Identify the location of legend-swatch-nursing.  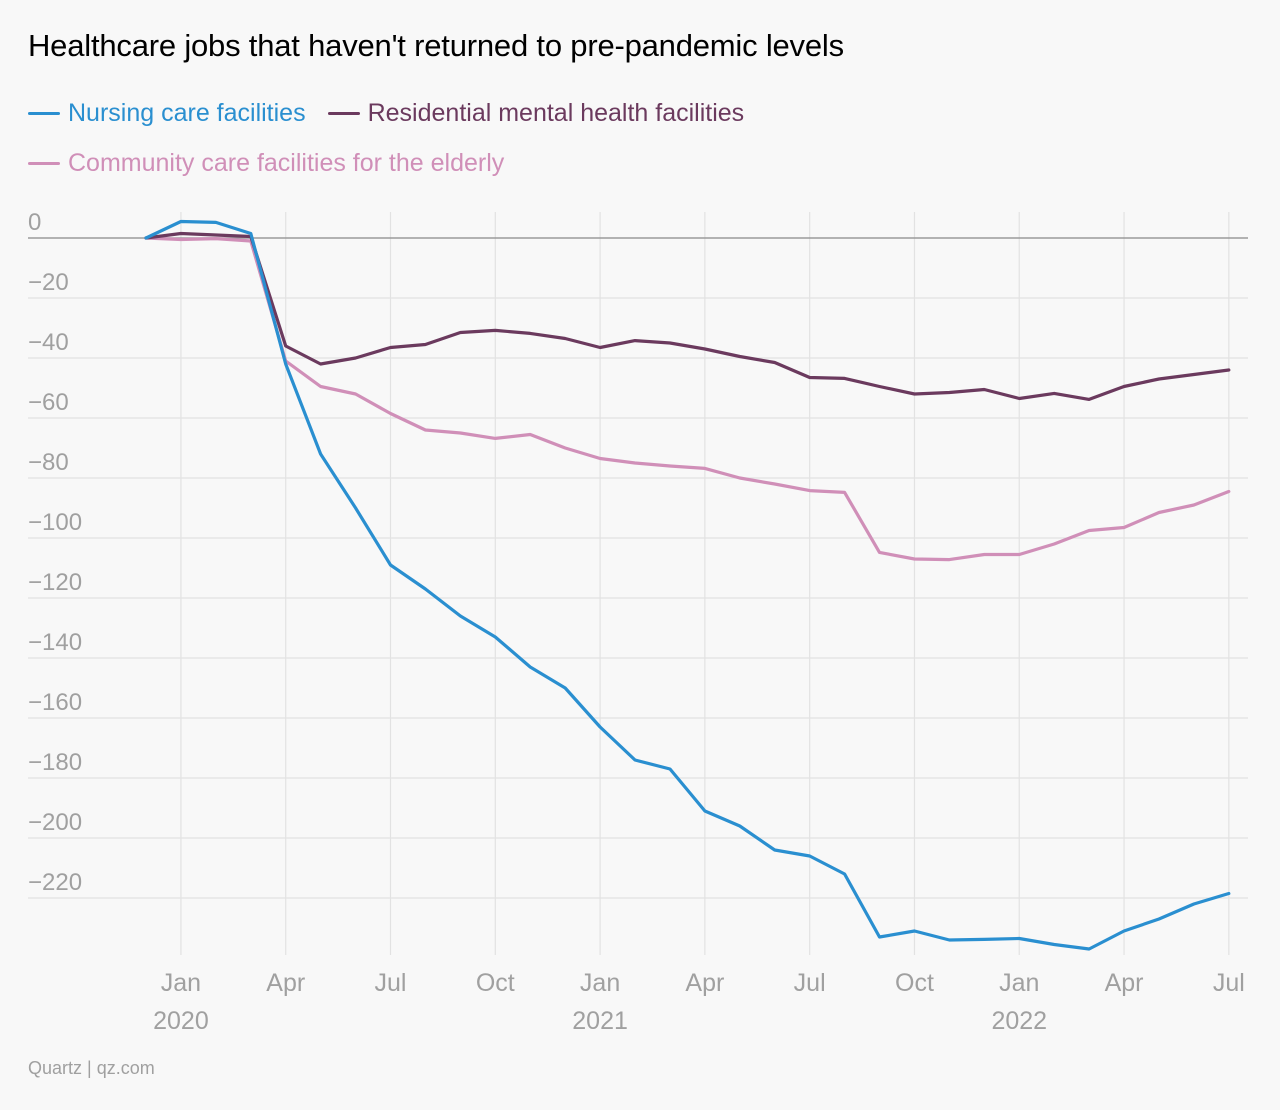
(44, 113).